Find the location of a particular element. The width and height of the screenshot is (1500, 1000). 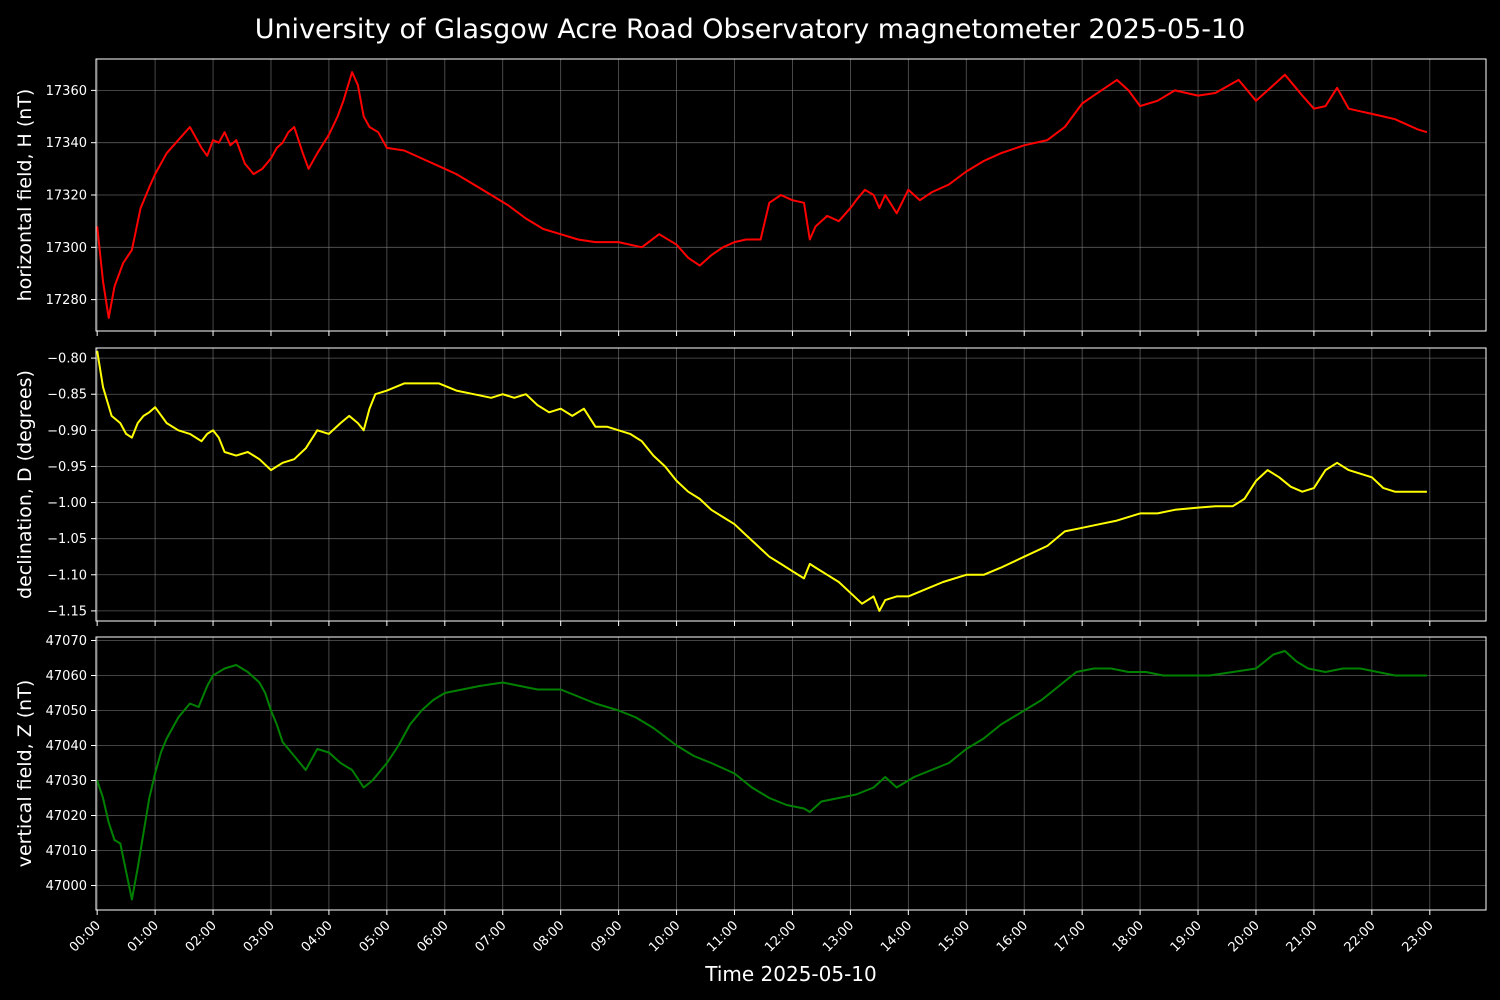

tick-label-x: 08:00 is located at coordinates (548, 936).